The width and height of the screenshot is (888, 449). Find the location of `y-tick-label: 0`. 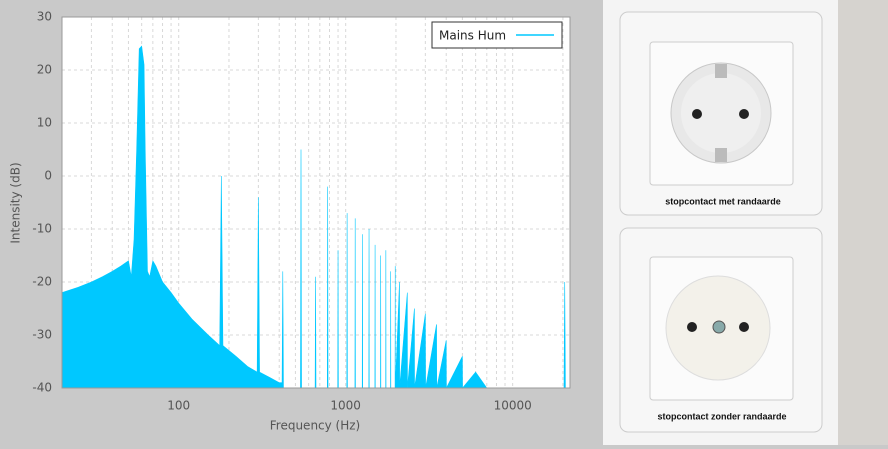

y-tick-label: 0 is located at coordinates (48, 176).